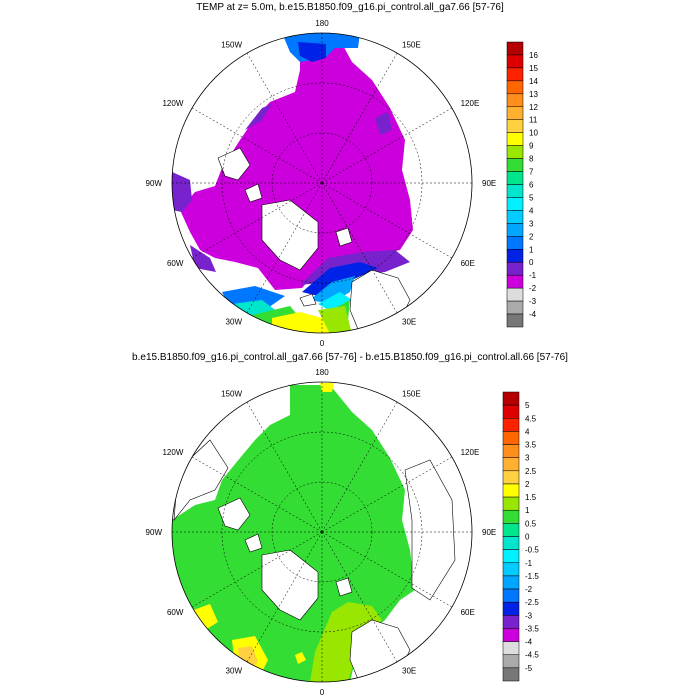  I want to click on p1-land-svalbard, so click(344, 237).